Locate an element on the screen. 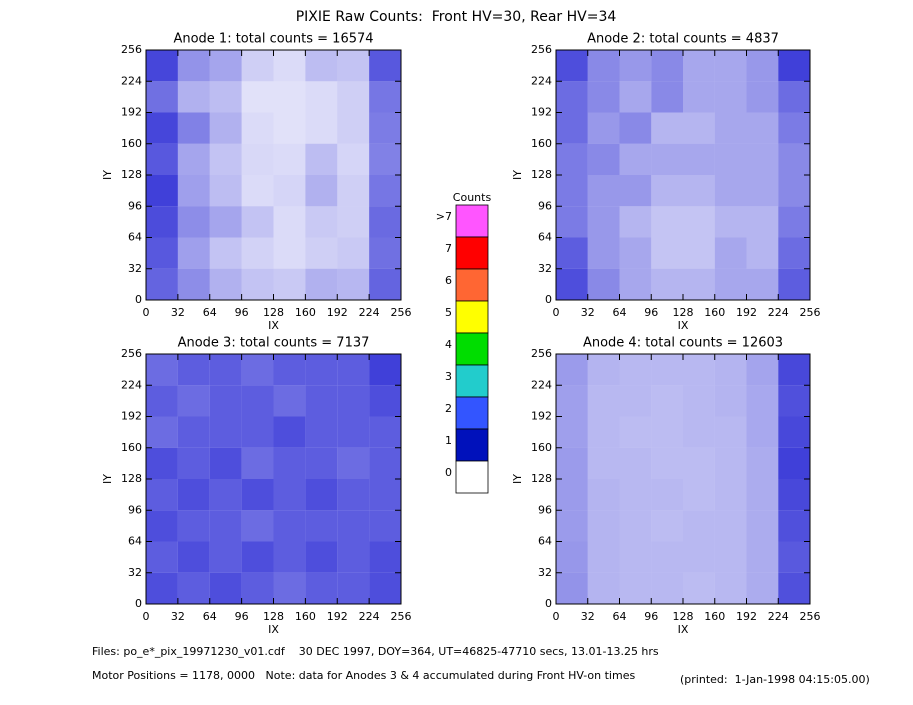 The height and width of the screenshot is (705, 913). x-tick-label: 32 is located at coordinates (588, 616).